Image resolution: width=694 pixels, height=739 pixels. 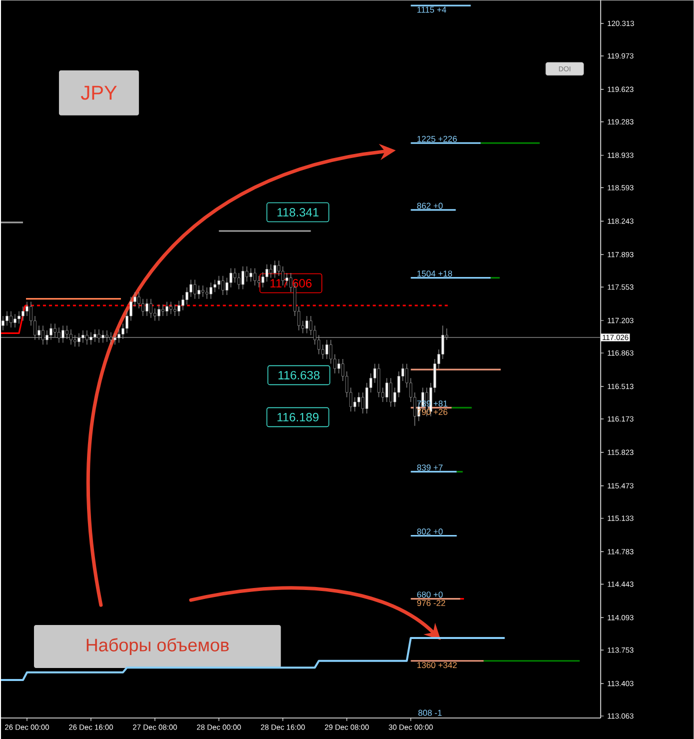 What do you see at coordinates (430, 205) in the screenshot?
I see `annotation: 862 +0` at bounding box center [430, 205].